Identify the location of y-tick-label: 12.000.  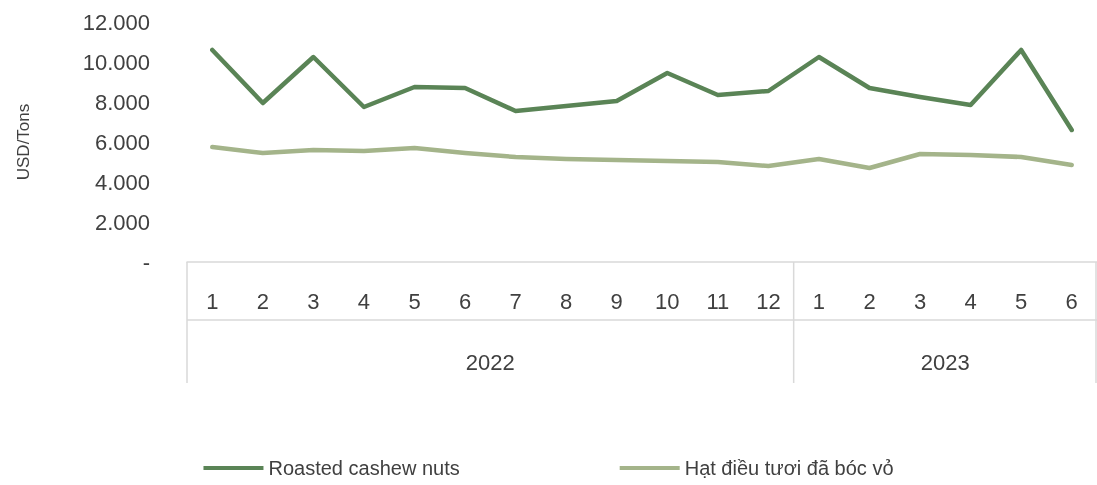
(116, 22).